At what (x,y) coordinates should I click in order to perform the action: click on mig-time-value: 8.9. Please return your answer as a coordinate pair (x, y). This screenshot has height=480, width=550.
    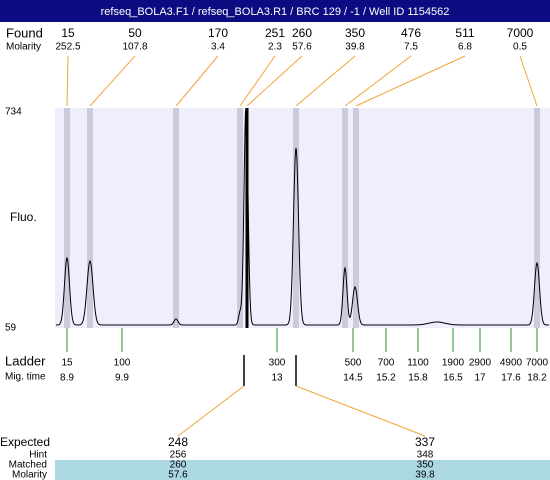
    Looking at the image, I should click on (67, 378).